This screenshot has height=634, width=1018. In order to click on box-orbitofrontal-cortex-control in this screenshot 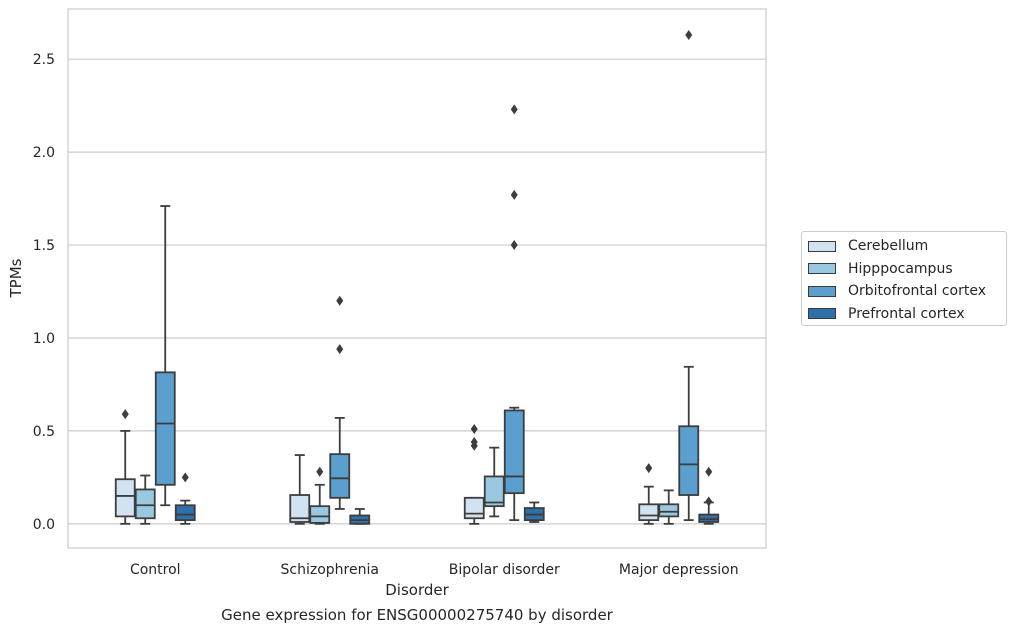, I will do `click(165, 356)`.